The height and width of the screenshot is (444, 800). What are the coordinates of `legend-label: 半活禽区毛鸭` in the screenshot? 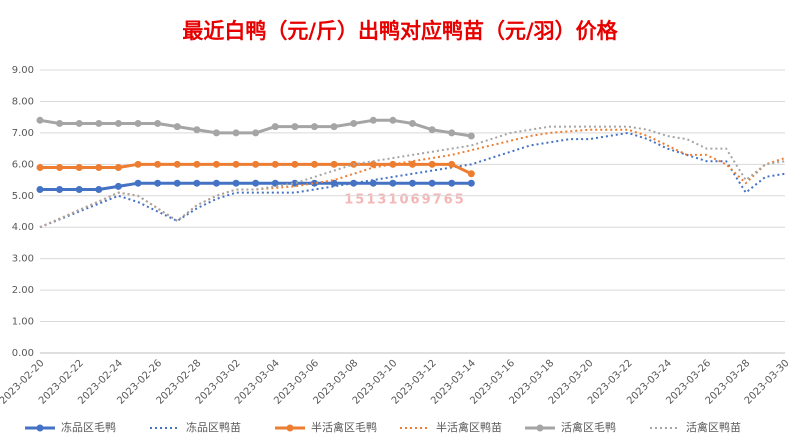 It's located at (344, 427).